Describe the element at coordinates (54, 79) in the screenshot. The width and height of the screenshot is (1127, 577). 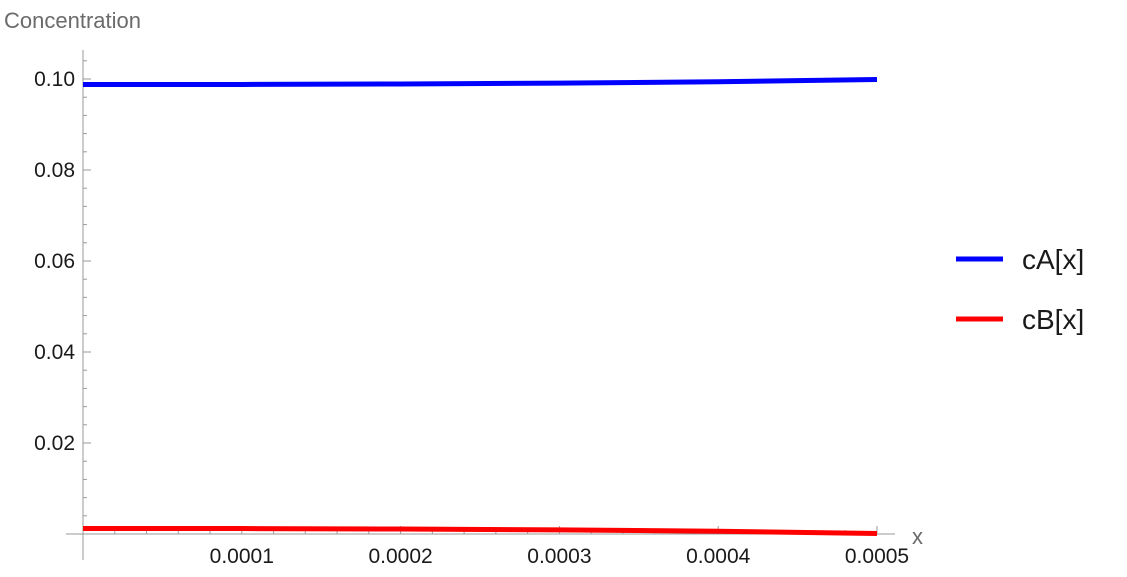
I see `y-tick-label: 0.10` at that location.